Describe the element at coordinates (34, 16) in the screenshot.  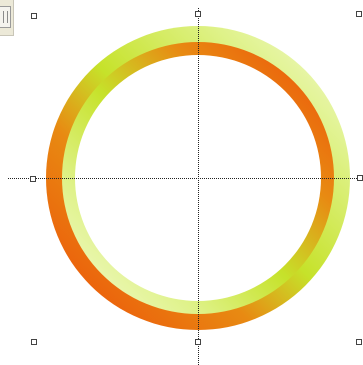
I see `resize-handle-top-left` at that location.